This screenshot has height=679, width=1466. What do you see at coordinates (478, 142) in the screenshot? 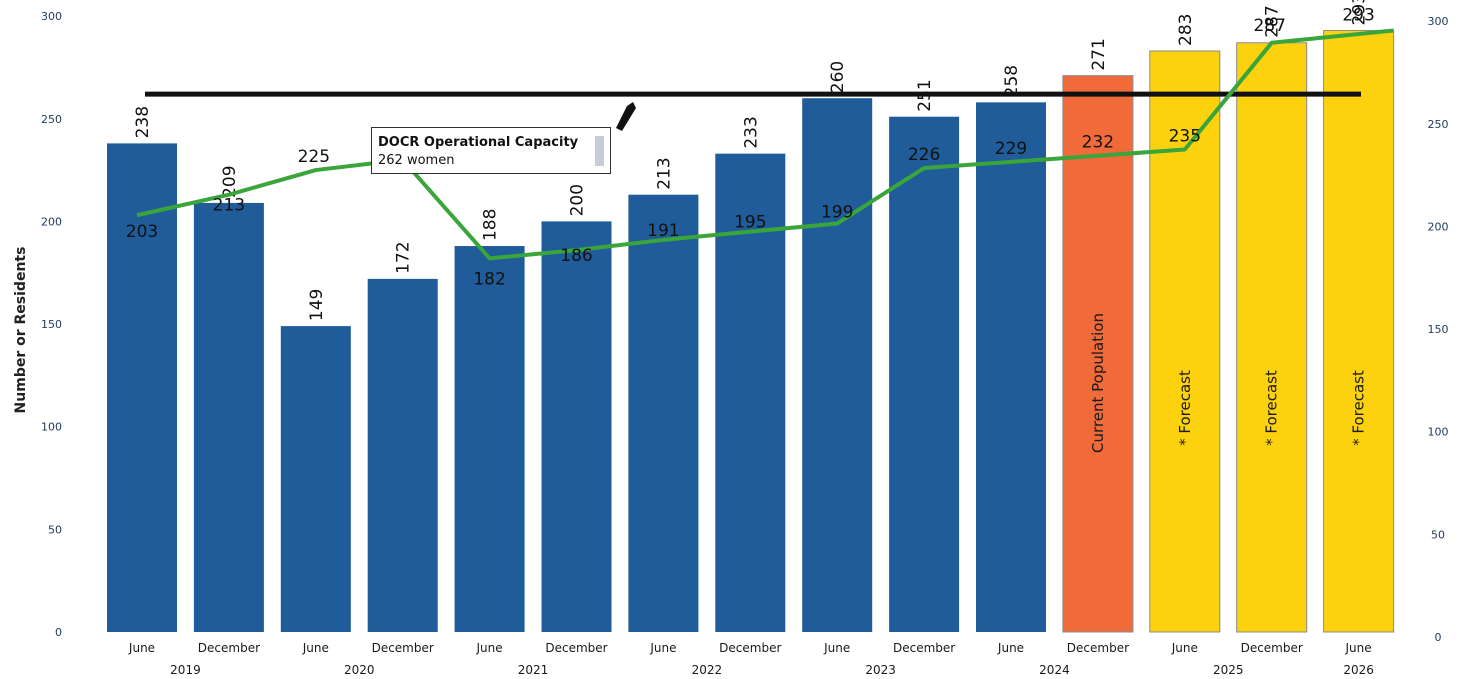
I see `capacity-title: DOCR Operational Capacity` at bounding box center [478, 142].